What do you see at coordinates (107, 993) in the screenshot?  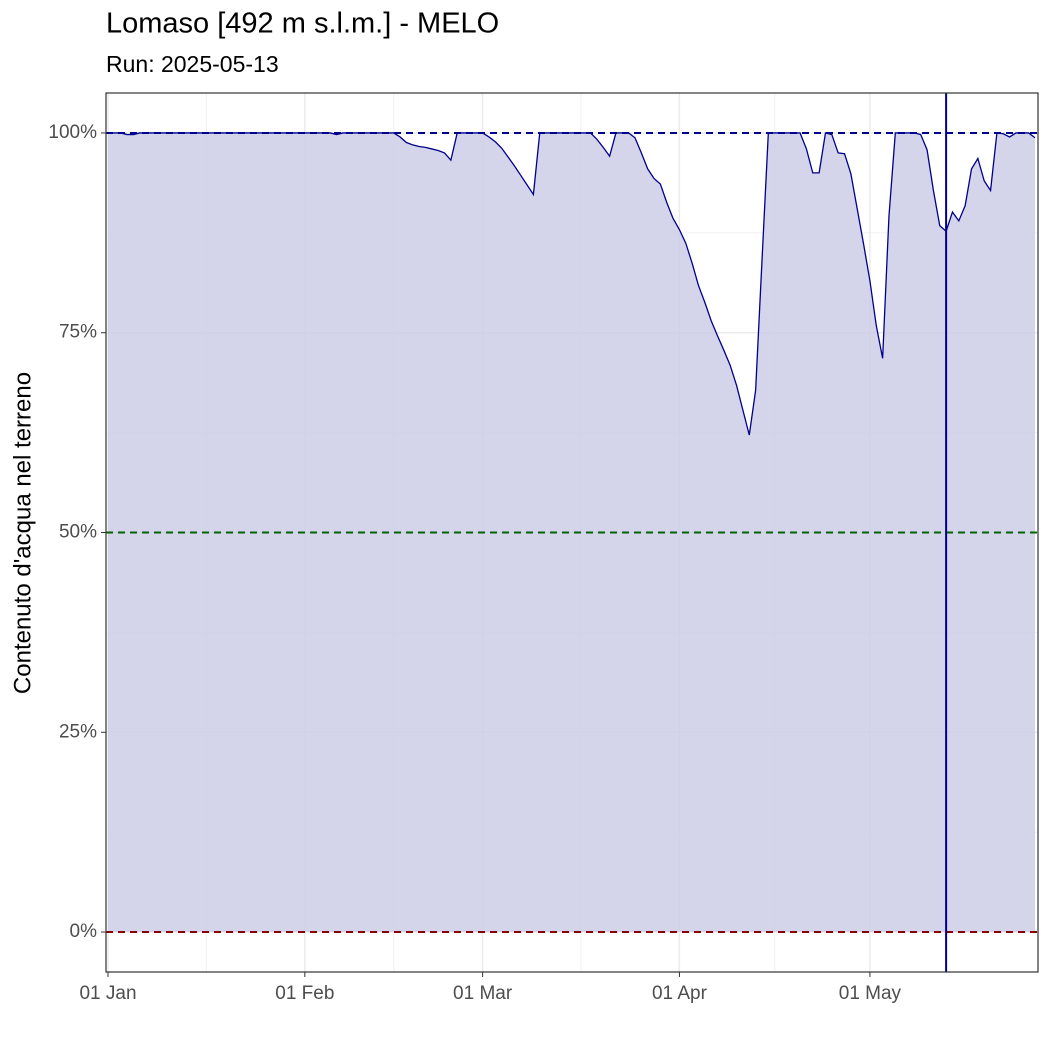 I see `x-tick-label: 01 Jan` at bounding box center [107, 993].